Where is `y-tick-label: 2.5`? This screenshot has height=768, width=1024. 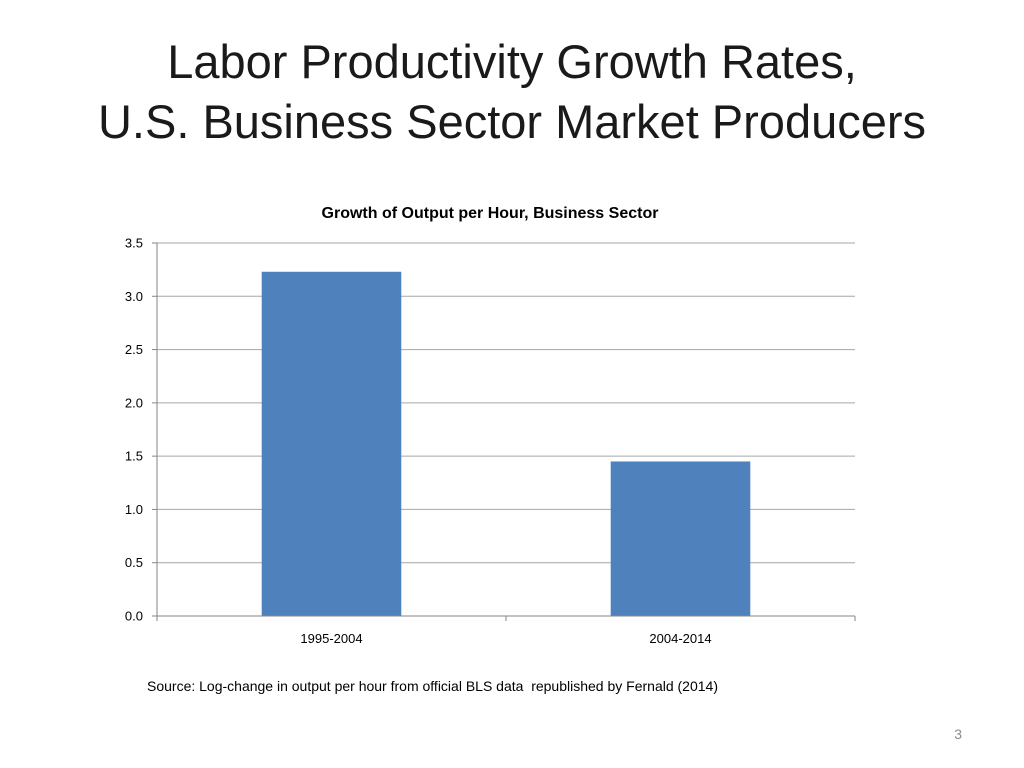
y-tick-label: 2.5 is located at coordinates (134, 349).